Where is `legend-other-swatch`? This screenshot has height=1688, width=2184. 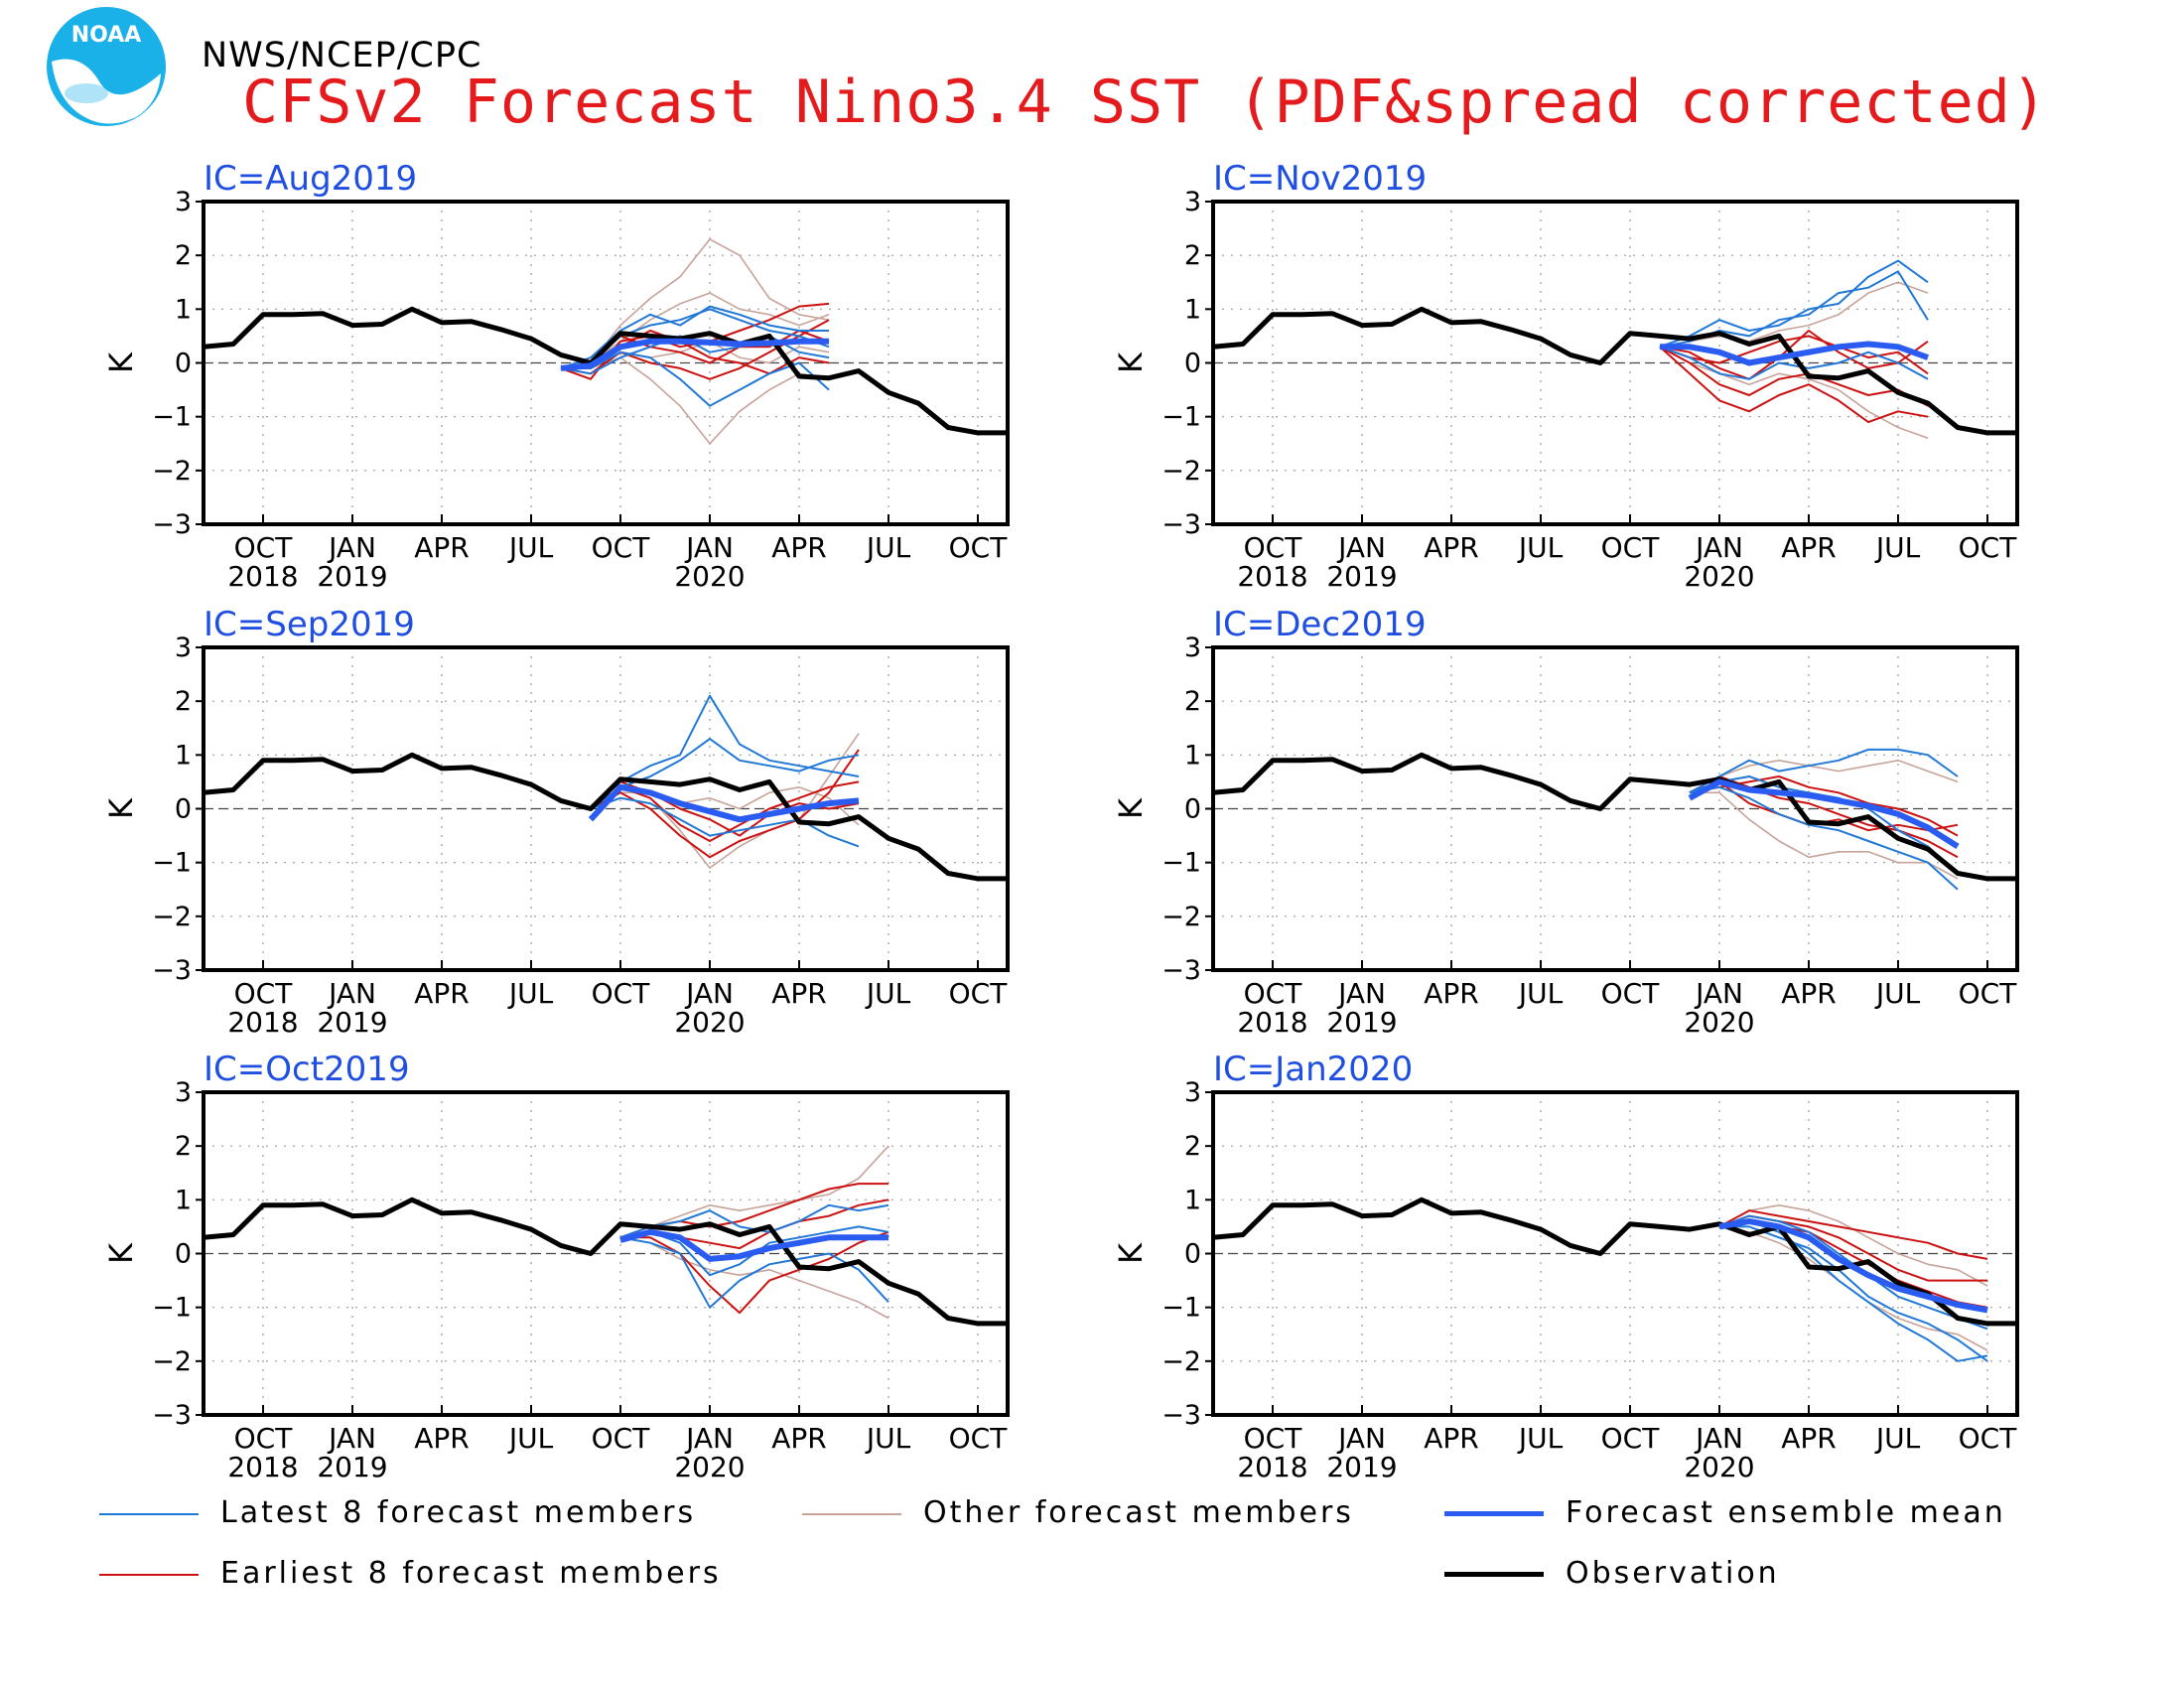
legend-other-swatch is located at coordinates (851, 1514).